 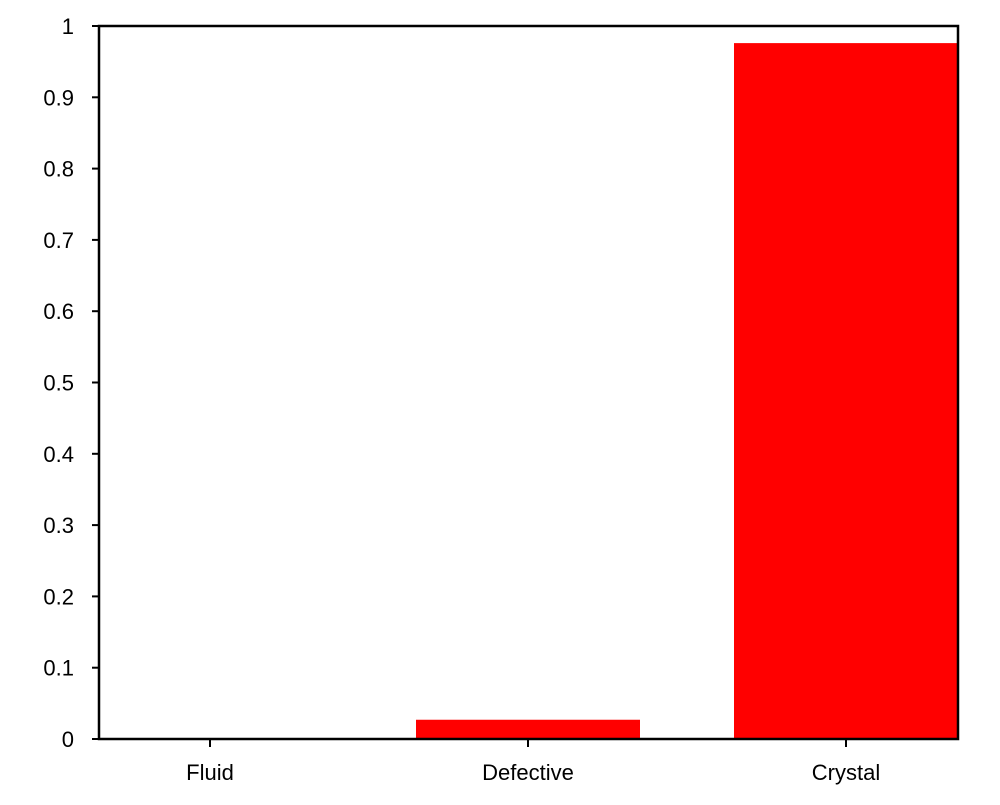 I want to click on y-tick-label: 0.3, so click(x=58, y=525).